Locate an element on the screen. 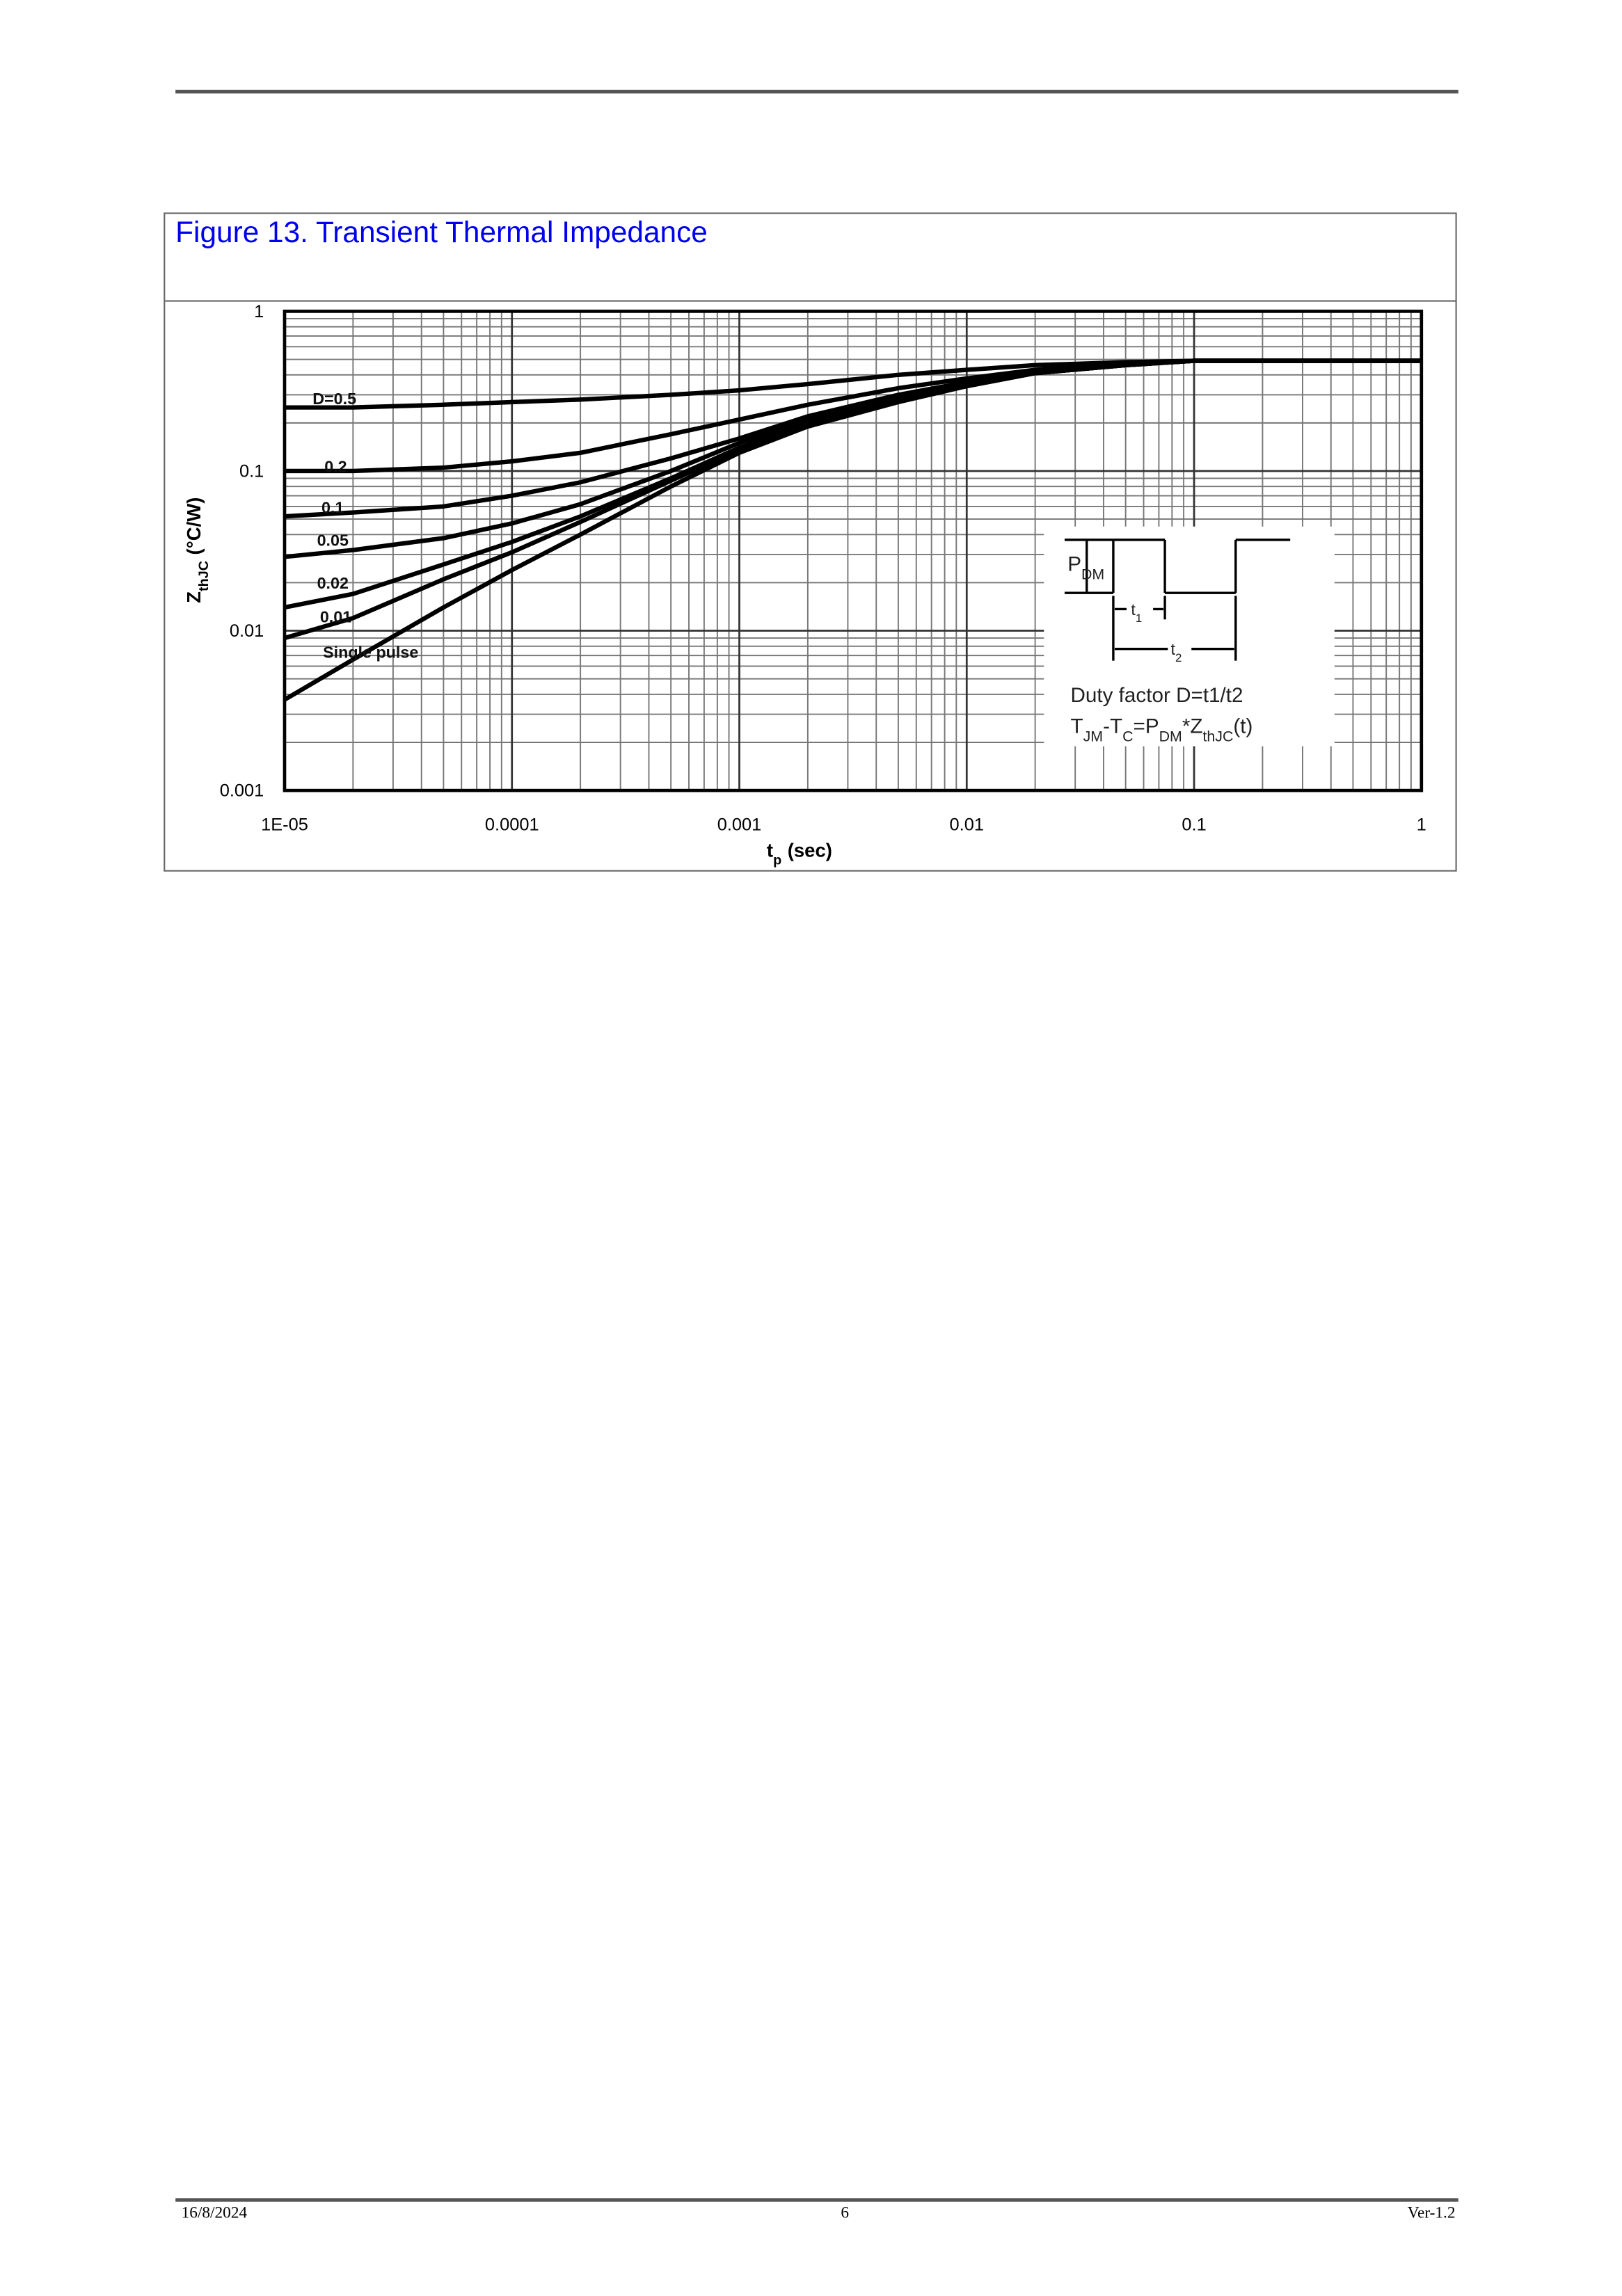 This screenshot has height=2296, width=1622. formula-text-part: thJC is located at coordinates (1217, 736).